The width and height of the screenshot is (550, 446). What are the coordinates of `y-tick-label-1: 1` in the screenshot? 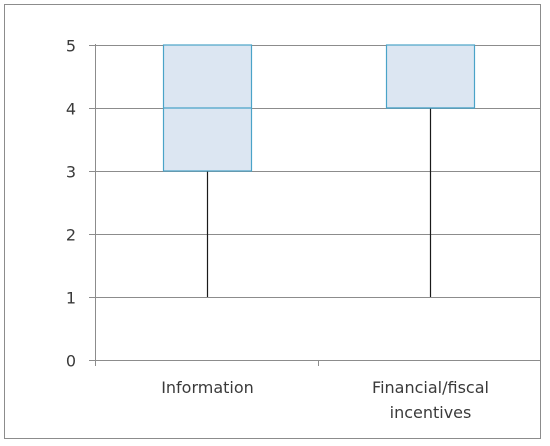 It's located at (71, 298).